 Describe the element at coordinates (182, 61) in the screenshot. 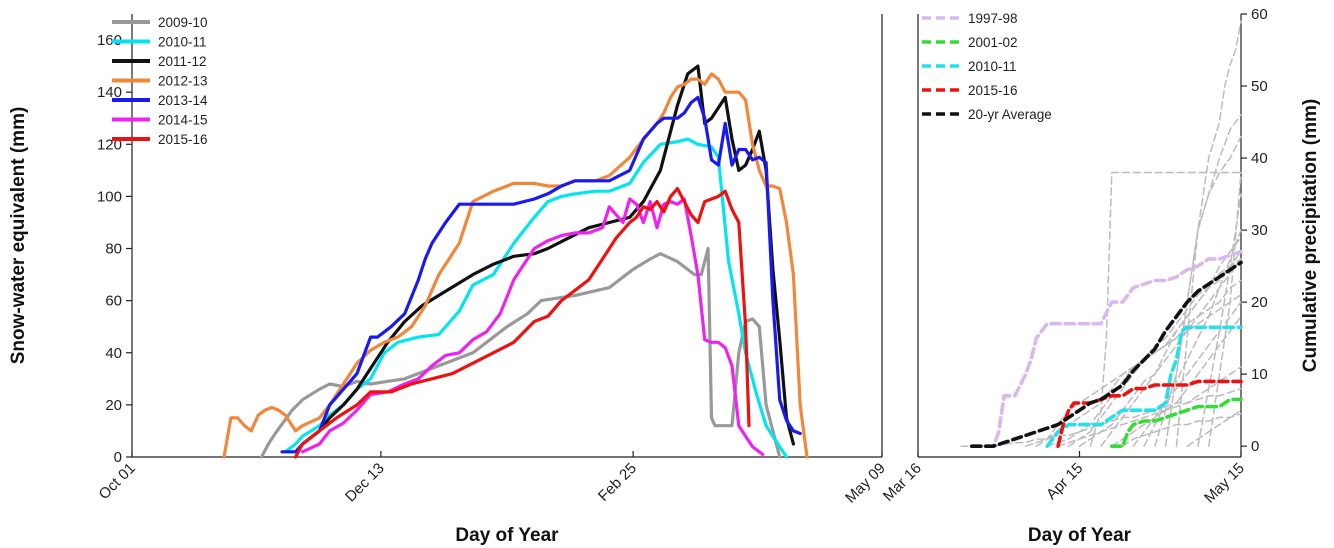

I see `p0-legend-label-2011-12: 2011-12` at that location.